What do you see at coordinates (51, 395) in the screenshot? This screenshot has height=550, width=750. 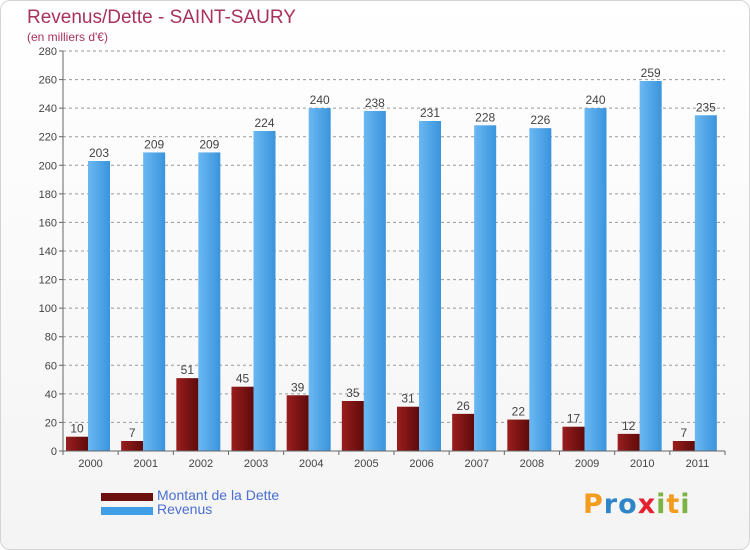 I see `y-tick-label: 40` at bounding box center [51, 395].